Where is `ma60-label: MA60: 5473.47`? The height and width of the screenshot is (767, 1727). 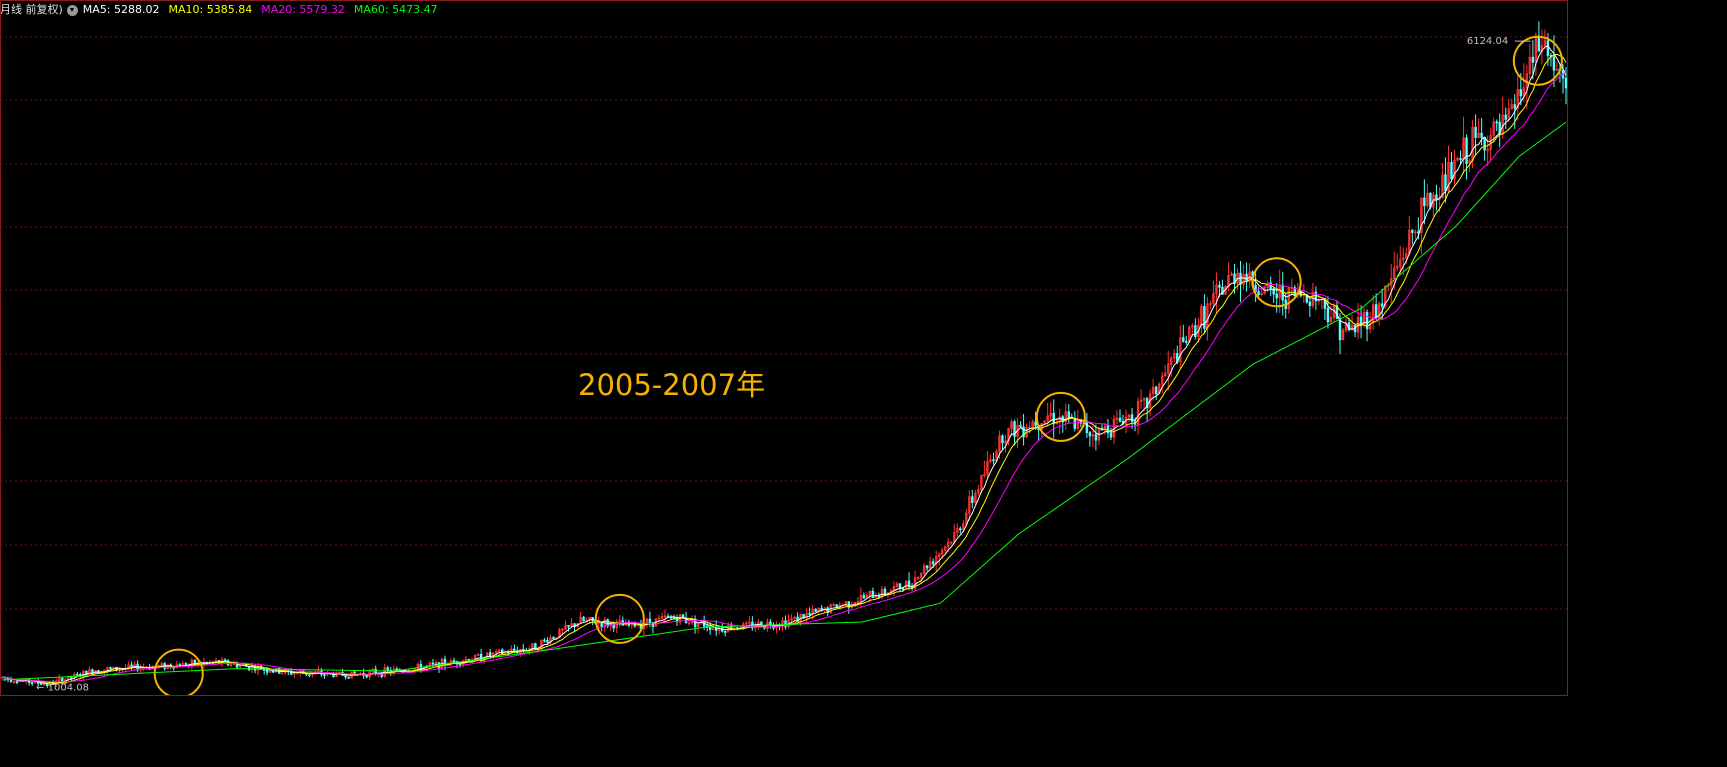
ma60-label: MA60: 5473.47 is located at coordinates (395, 9).